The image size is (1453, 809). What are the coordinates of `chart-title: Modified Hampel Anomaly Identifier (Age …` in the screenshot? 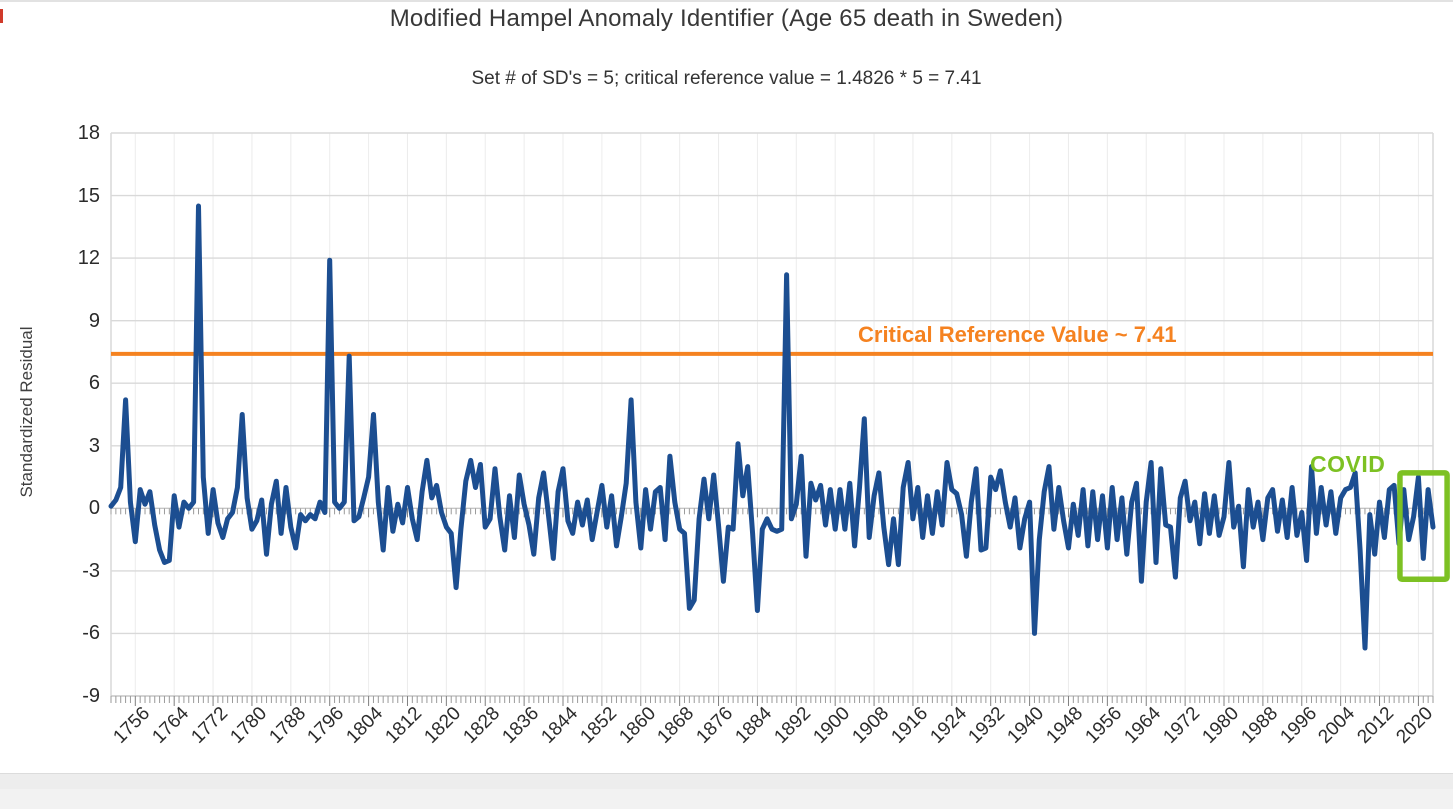 It's located at (726, 18).